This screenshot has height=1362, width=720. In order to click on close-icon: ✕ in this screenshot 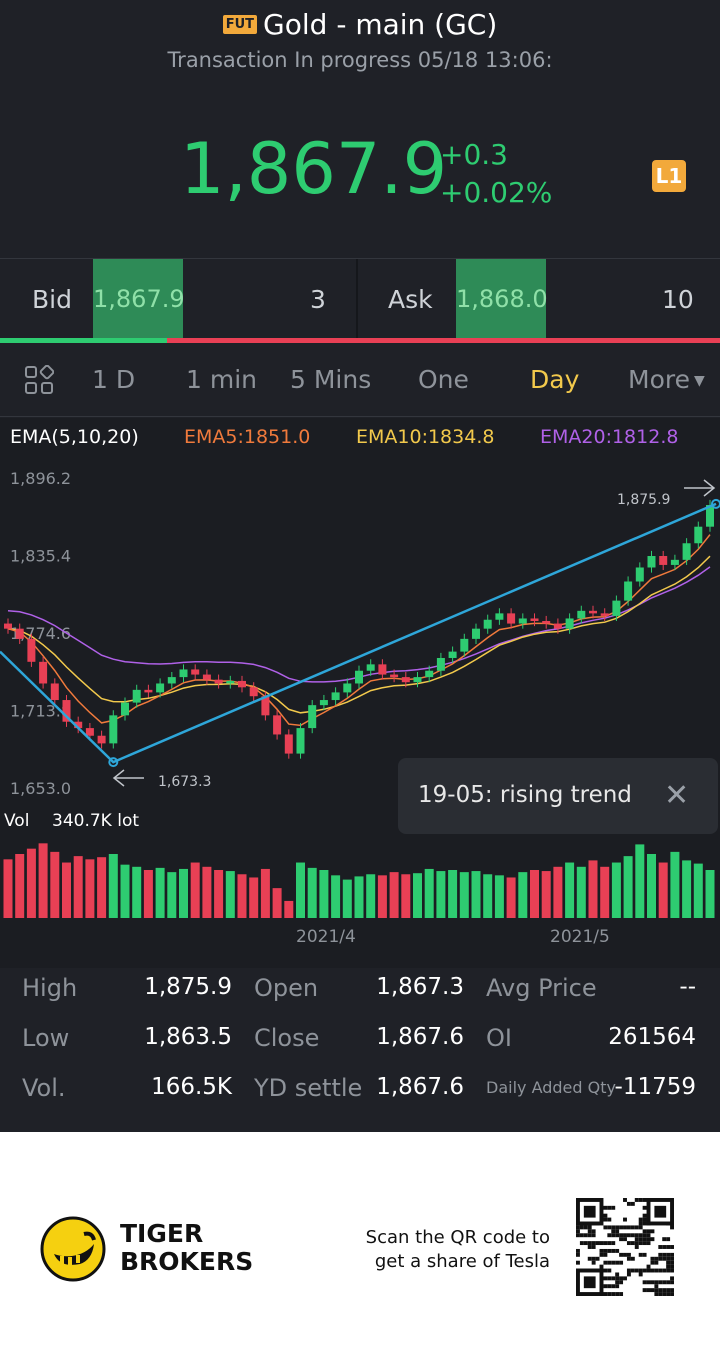, I will do `click(677, 795)`.